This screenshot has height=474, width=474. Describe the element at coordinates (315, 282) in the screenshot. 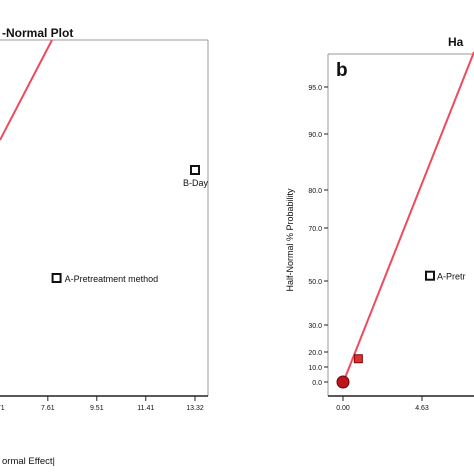

I see `panel-b-y-tick-label: 50.0` at that location.